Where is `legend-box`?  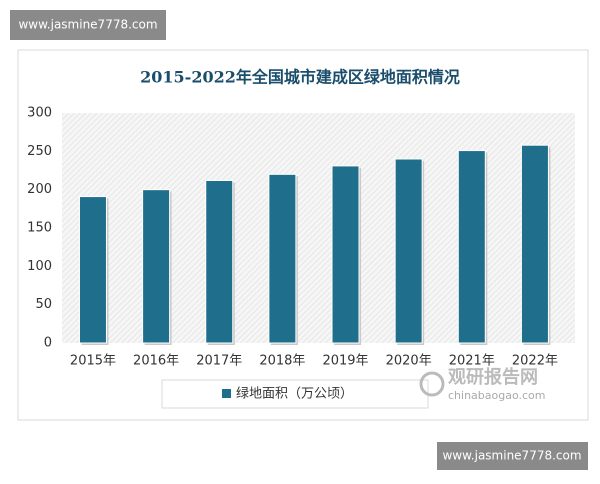 legend-box is located at coordinates (295, 394).